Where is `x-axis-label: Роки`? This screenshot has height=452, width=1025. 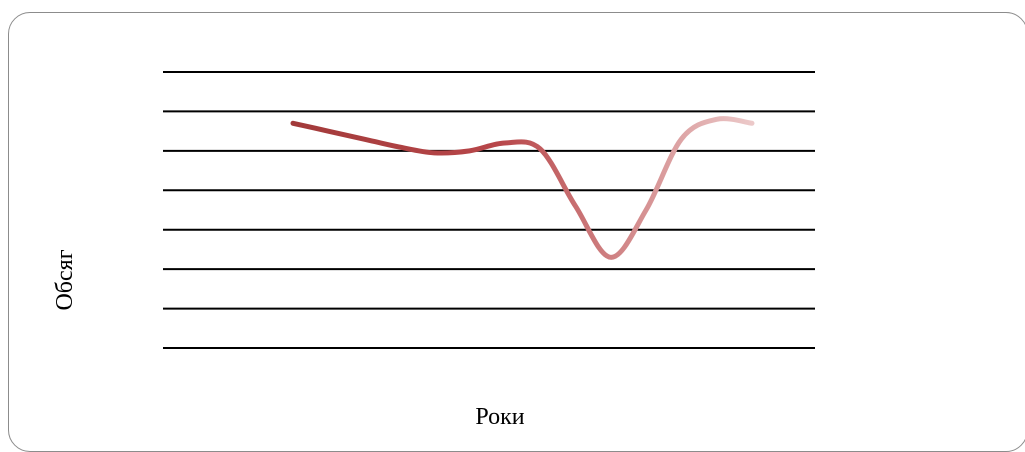
x-axis-label: Роки is located at coordinates (499, 417).